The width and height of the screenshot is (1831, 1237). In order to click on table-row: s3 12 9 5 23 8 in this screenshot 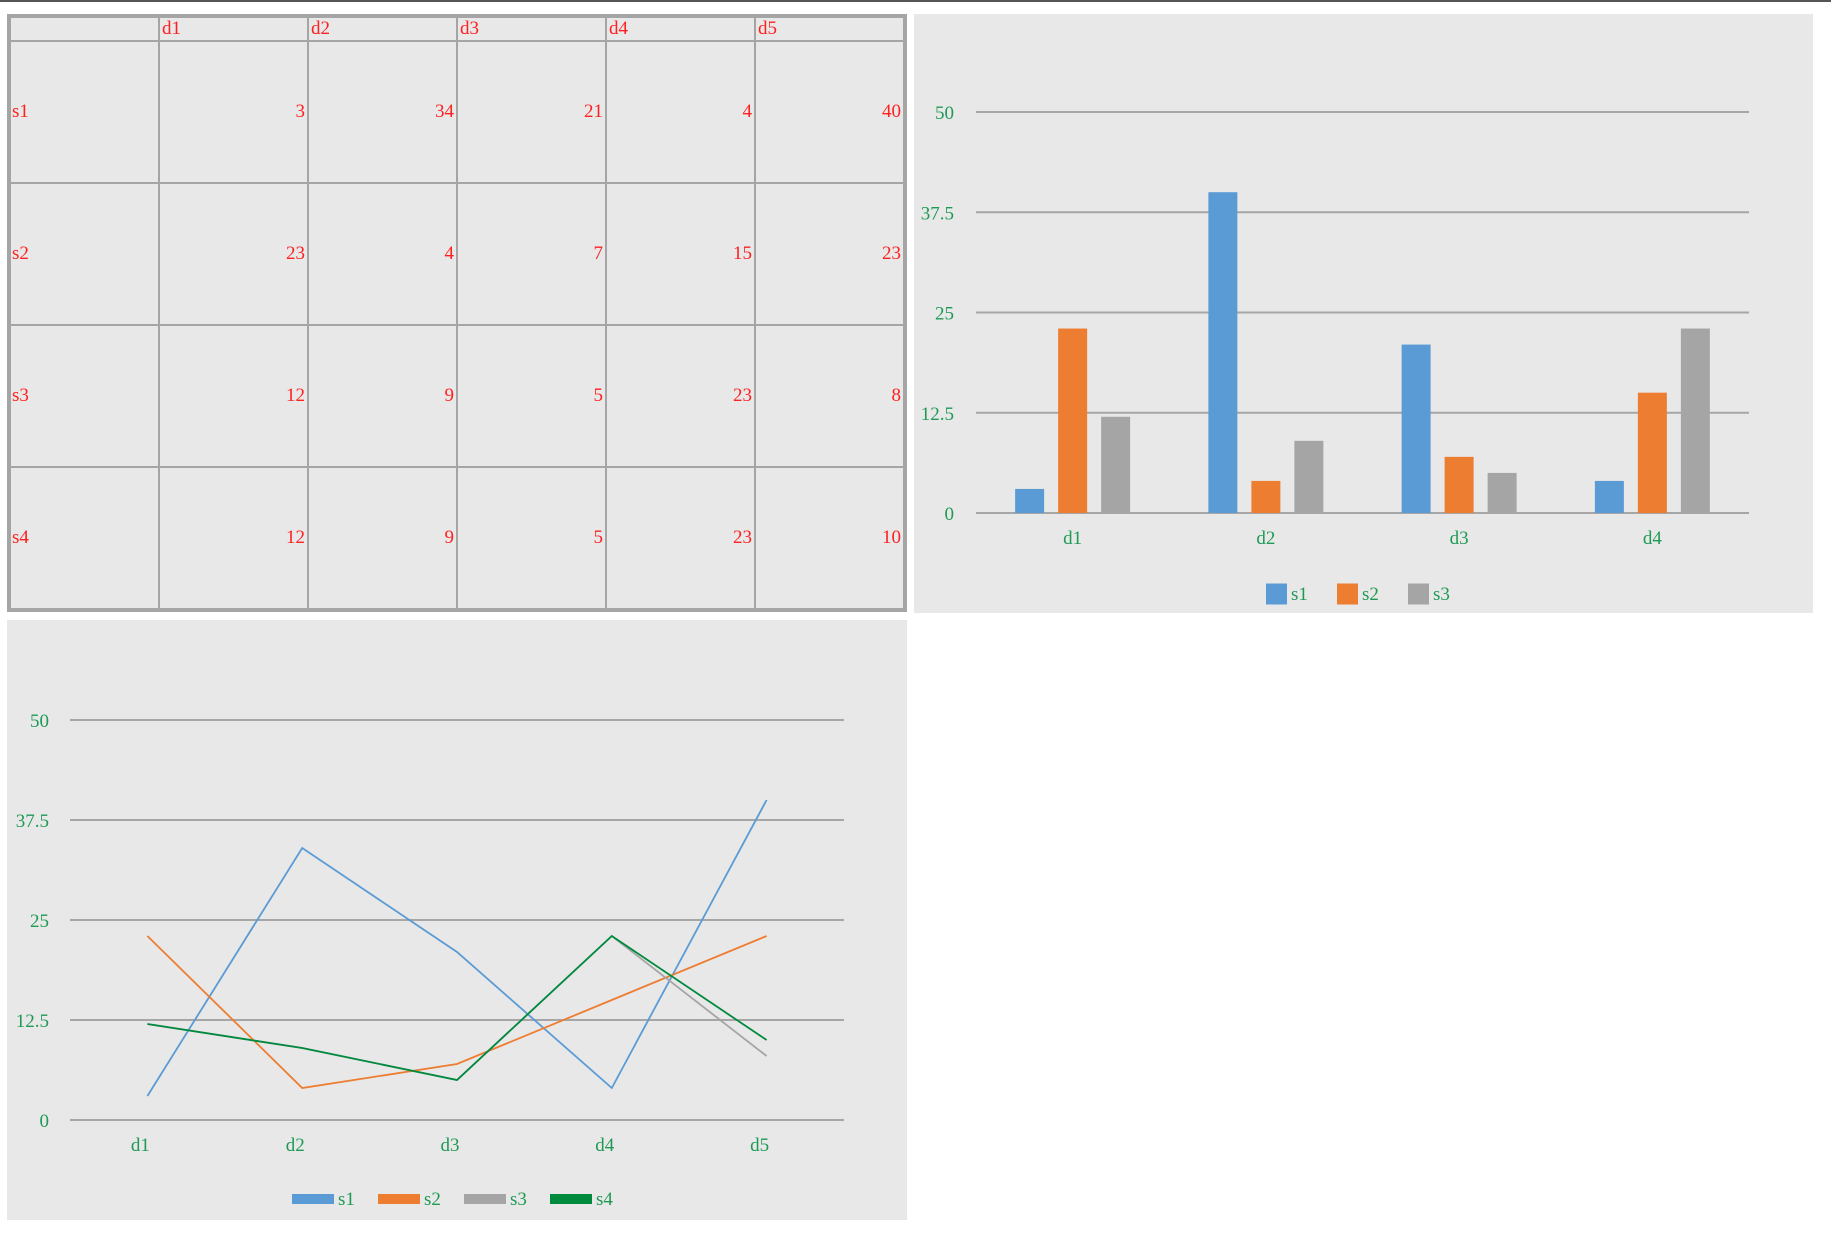, I will do `click(457, 396)`.